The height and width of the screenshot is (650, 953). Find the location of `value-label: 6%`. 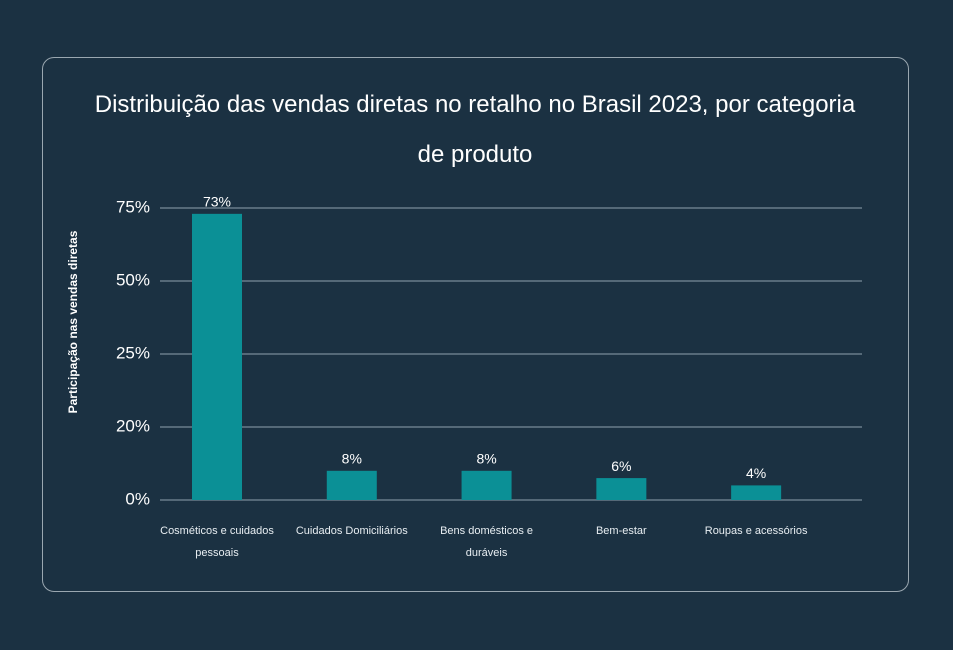

value-label: 6% is located at coordinates (621, 466).